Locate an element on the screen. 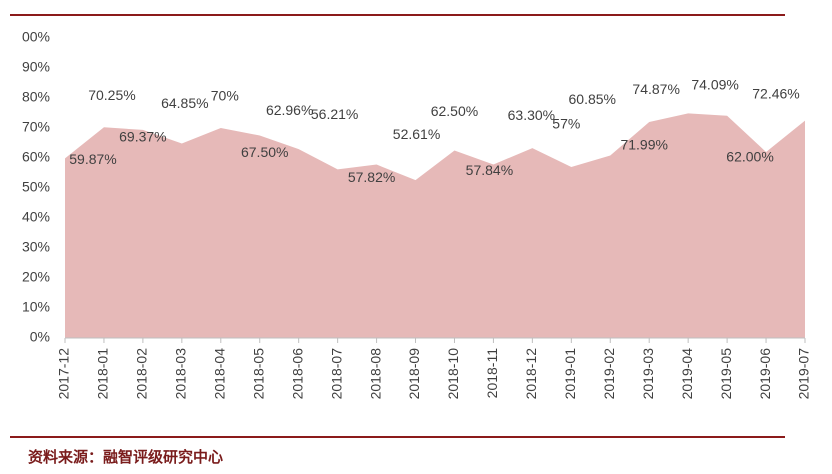 This screenshot has height=474, width=832. y-tick-label: 10% is located at coordinates (36, 307).